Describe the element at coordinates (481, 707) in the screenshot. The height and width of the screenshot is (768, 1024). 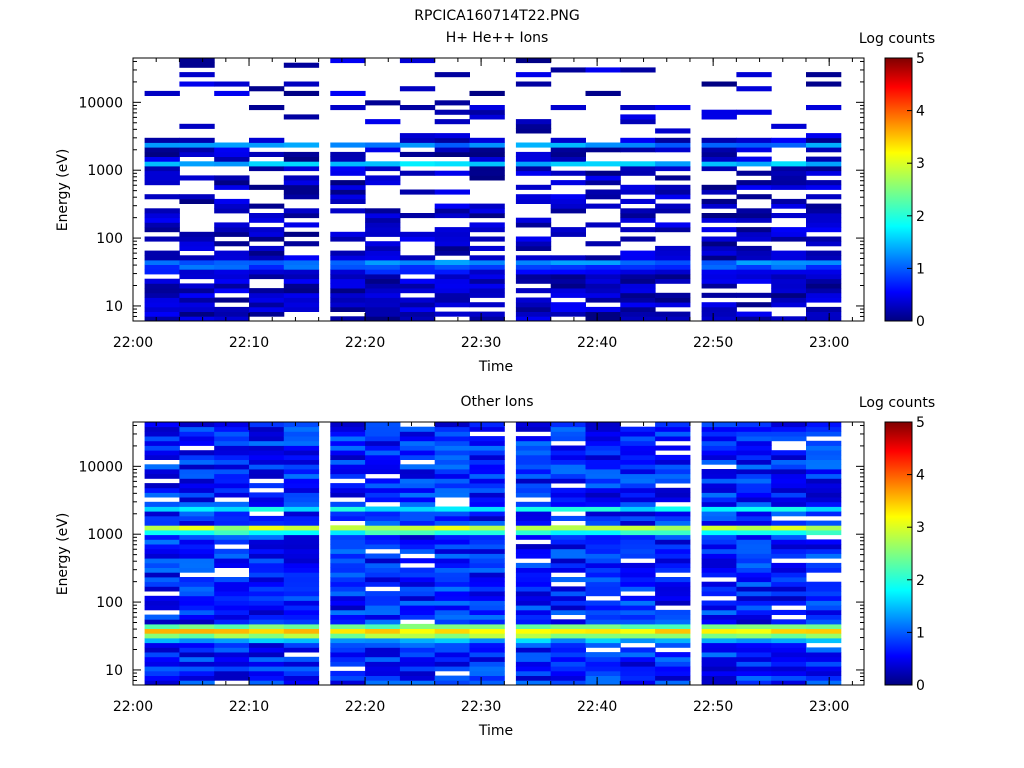
I see `x-tick-label: 22:30` at that location.